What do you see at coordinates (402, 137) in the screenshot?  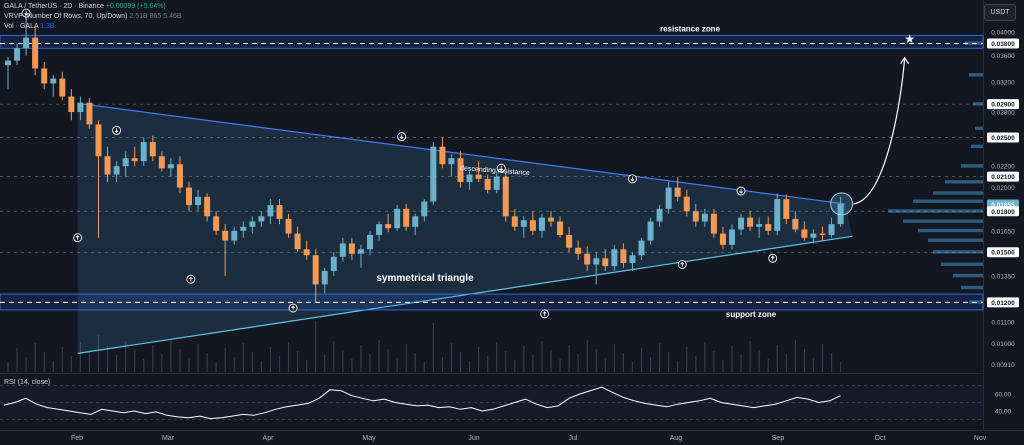 I see `pivot-marker-icon` at bounding box center [402, 137].